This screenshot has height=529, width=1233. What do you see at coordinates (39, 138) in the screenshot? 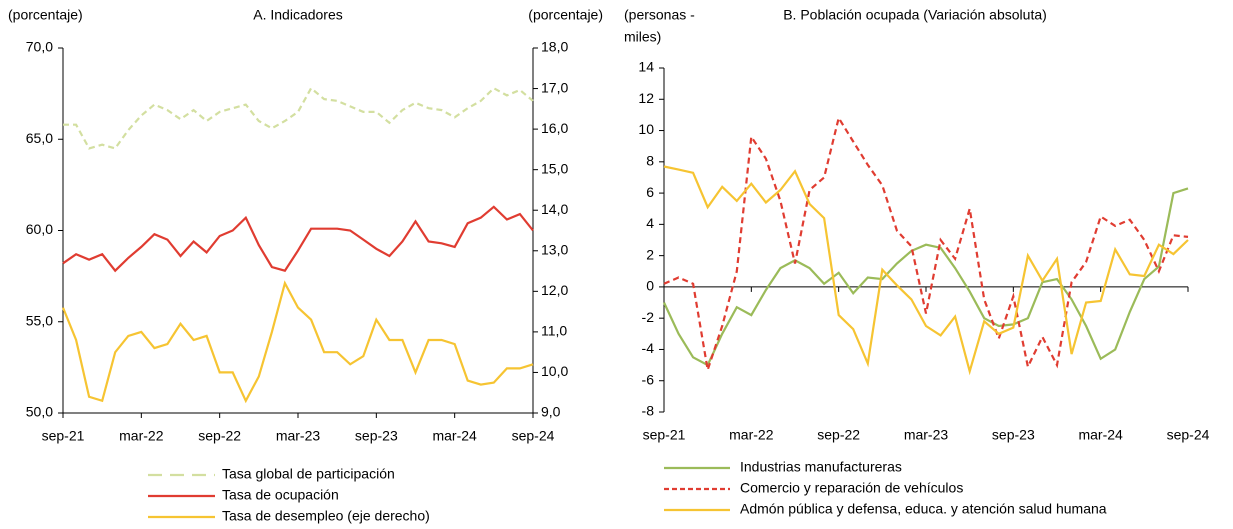
I see `y-tick-label: 65,0` at bounding box center [39, 138].